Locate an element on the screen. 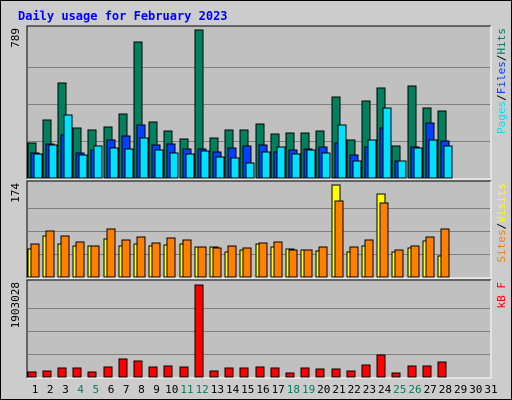 This screenshot has width=512, height=400. day-tick-label: 30 is located at coordinates (475, 389).